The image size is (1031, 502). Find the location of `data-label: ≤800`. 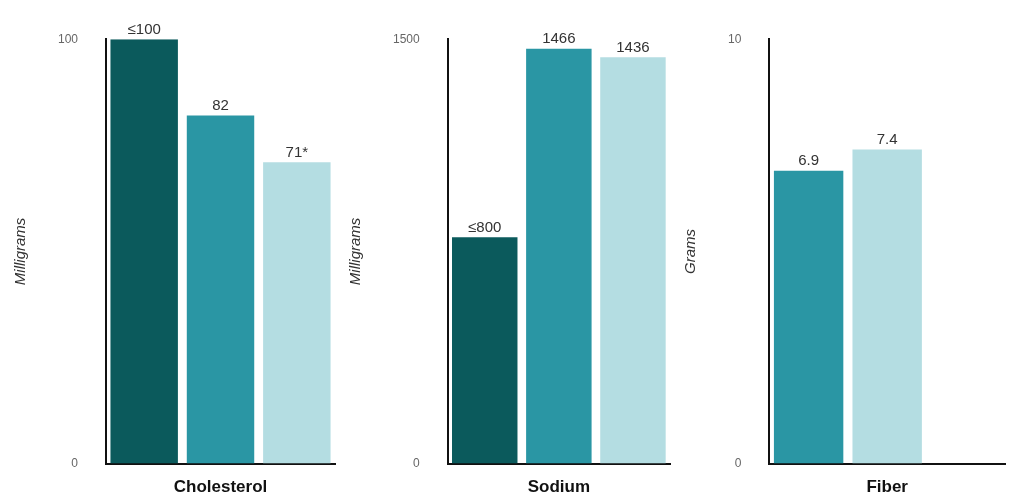

data-label: ≤800 is located at coordinates (485, 226).